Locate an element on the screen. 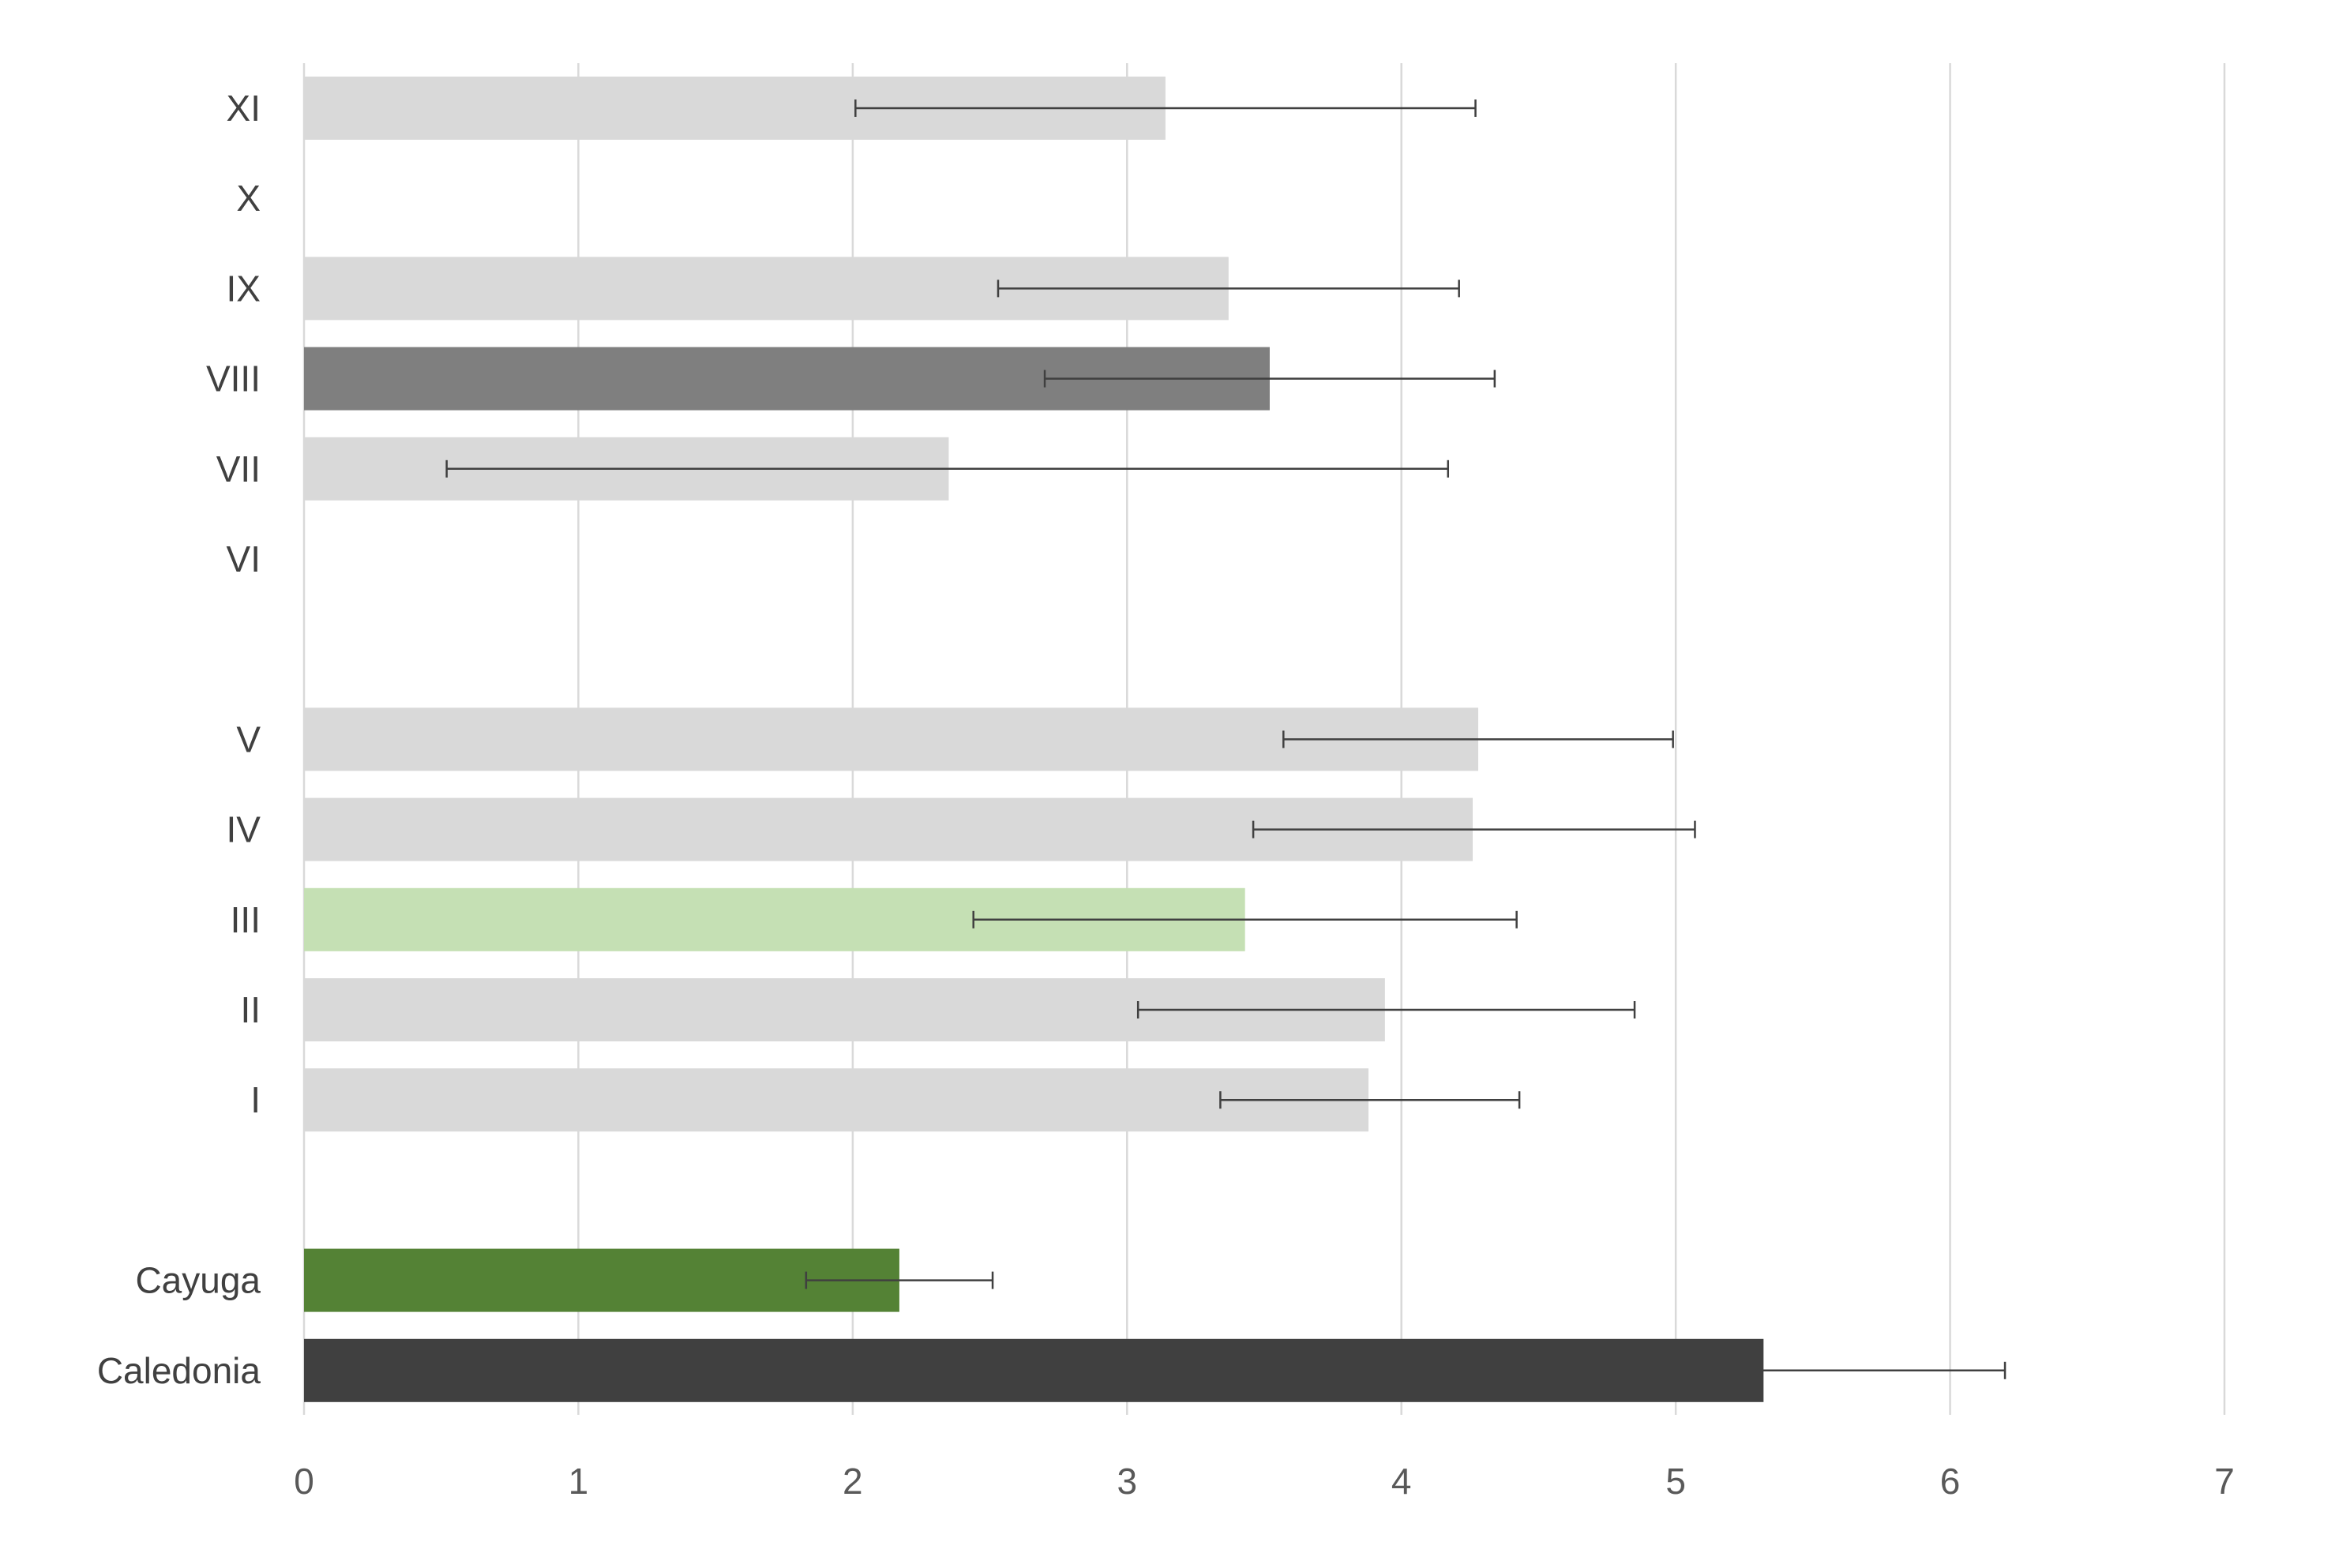 Image resolution: width=2350 pixels, height=1568 pixels. tick-label-layer: 0 1 2 3 4 5 6 7 is located at coordinates (1264, 1481).